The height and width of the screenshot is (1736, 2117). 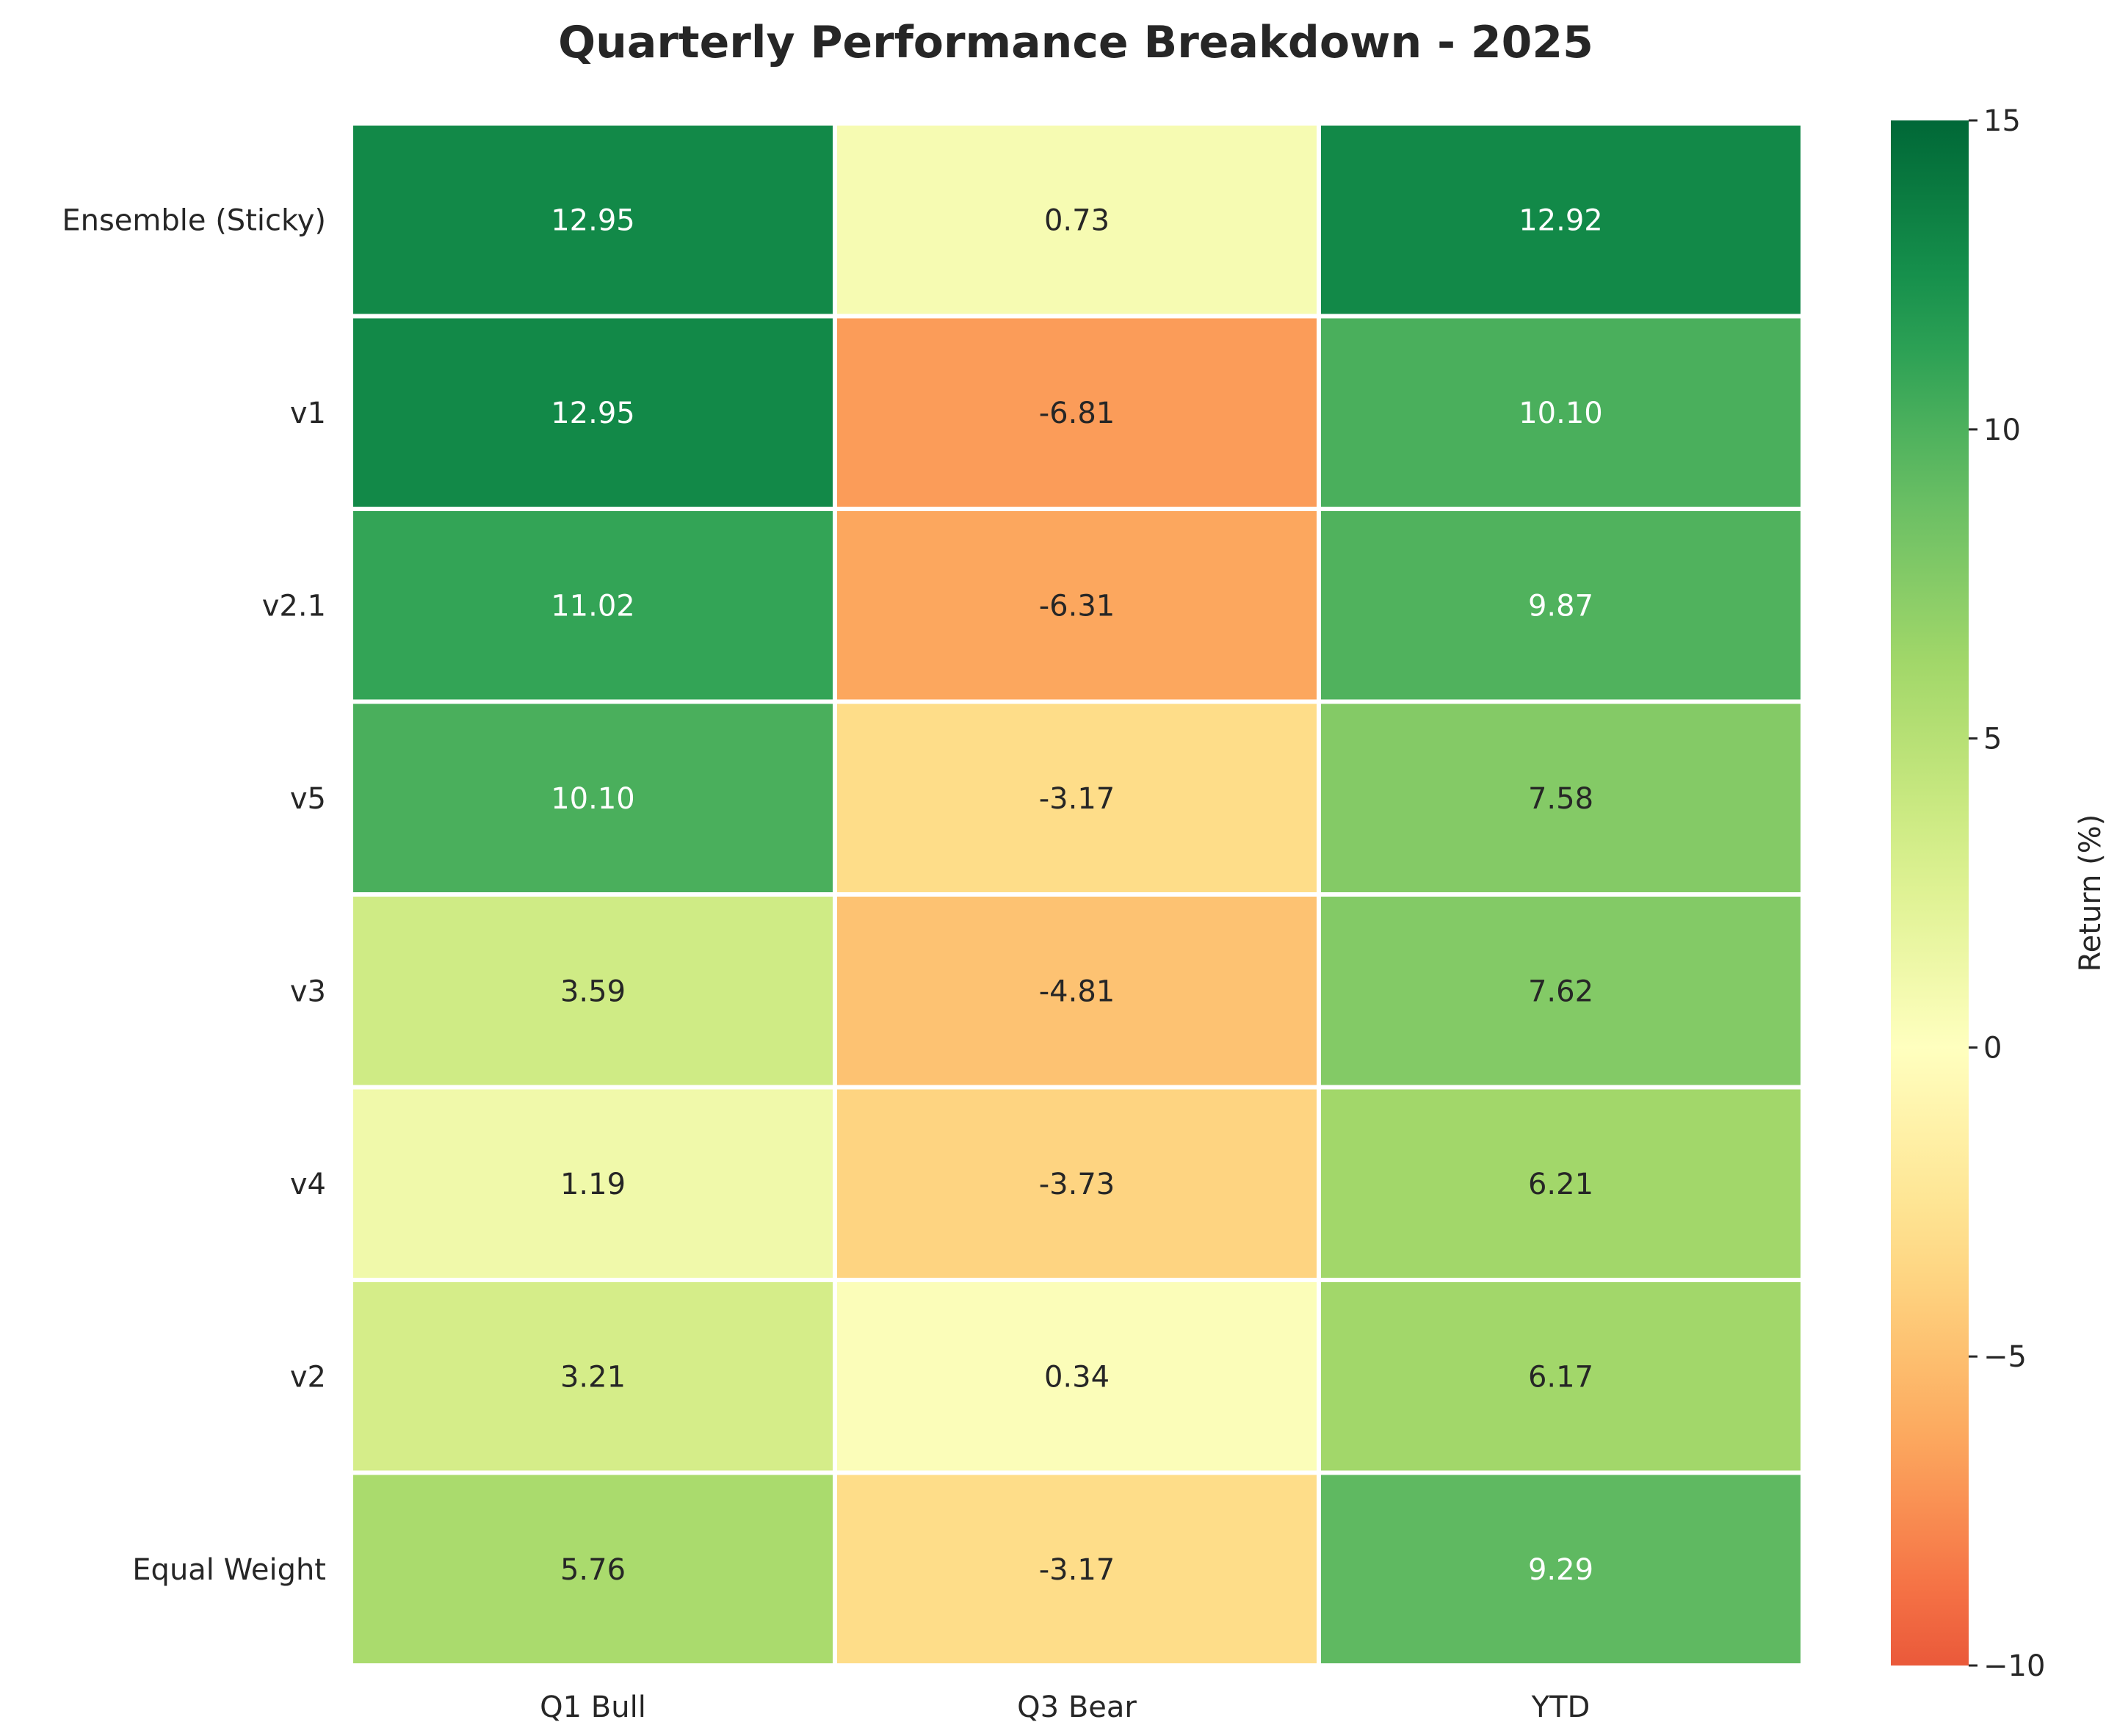 I want to click on row-label: Equal Weight, so click(x=229, y=1570).